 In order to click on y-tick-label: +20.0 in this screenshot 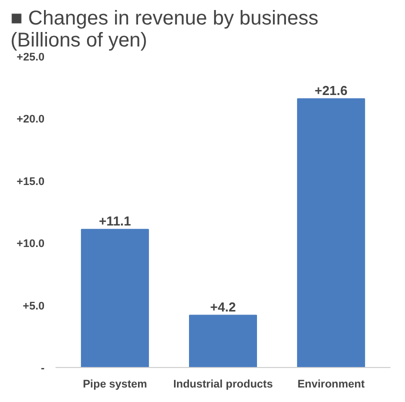, I will do `click(30, 120)`.